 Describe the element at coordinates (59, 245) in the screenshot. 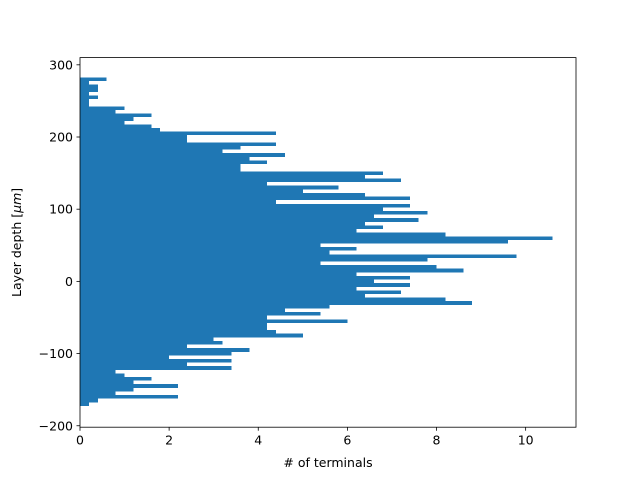

I see `y-axis: −200 −100 0 100 200 300` at that location.